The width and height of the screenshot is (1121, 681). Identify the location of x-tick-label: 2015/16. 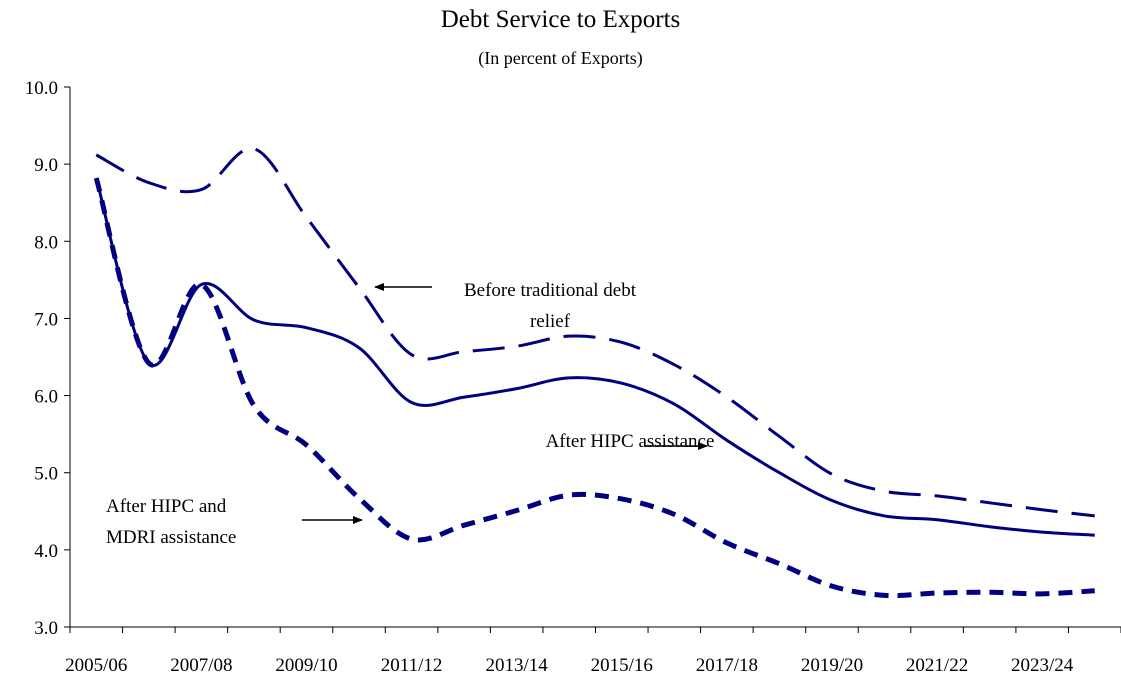
(622, 665).